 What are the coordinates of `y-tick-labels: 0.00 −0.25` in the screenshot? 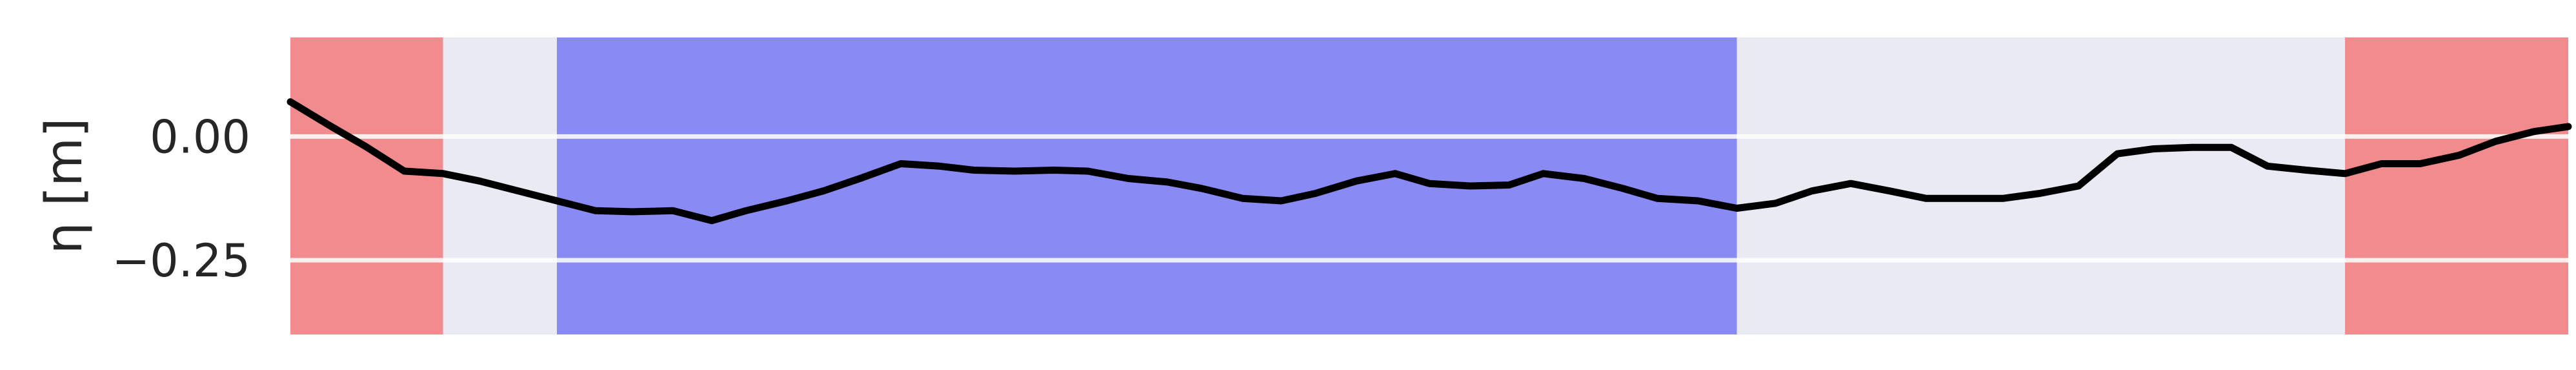 It's located at (181, 198).